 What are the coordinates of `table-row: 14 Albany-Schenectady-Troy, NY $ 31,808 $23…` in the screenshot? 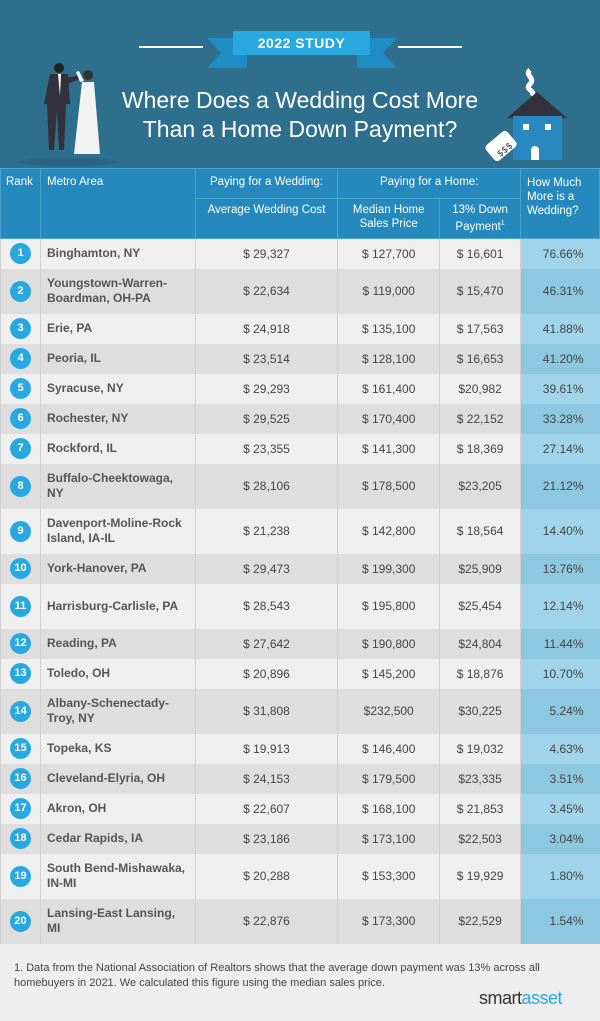 It's located at (300, 711).